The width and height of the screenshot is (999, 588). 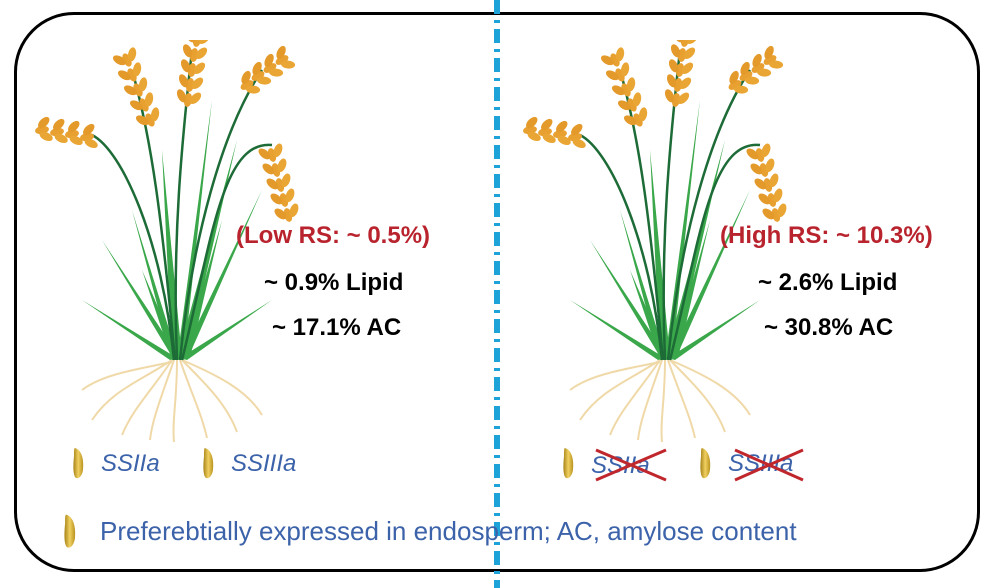 What do you see at coordinates (337, 327) in the screenshot?
I see `left-ac-label: ~ 17.1% AC` at bounding box center [337, 327].